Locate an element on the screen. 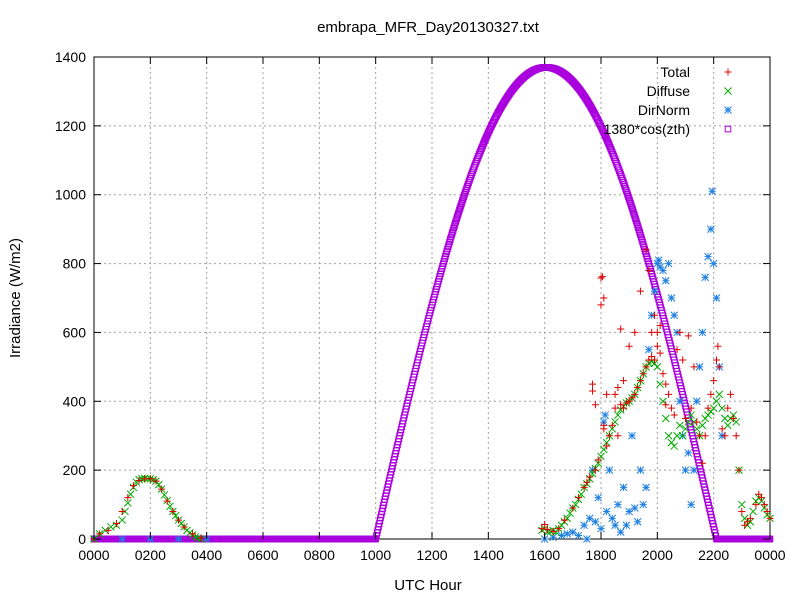 Image resolution: width=800 pixels, height=600 pixels. y-tick-label: 0 is located at coordinates (82, 539).